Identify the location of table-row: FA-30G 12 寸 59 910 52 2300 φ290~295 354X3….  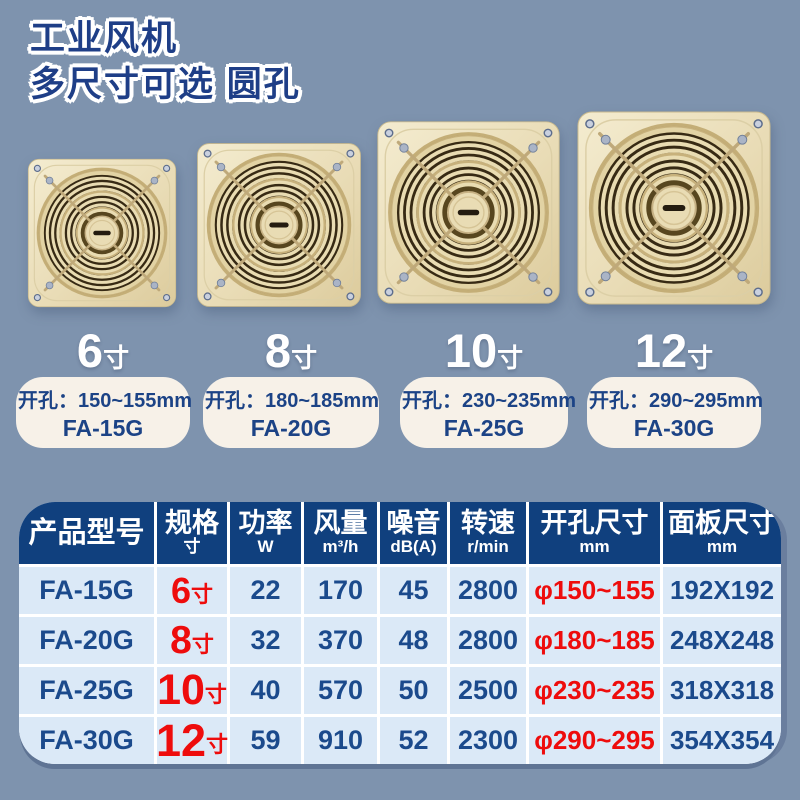
(400, 740).